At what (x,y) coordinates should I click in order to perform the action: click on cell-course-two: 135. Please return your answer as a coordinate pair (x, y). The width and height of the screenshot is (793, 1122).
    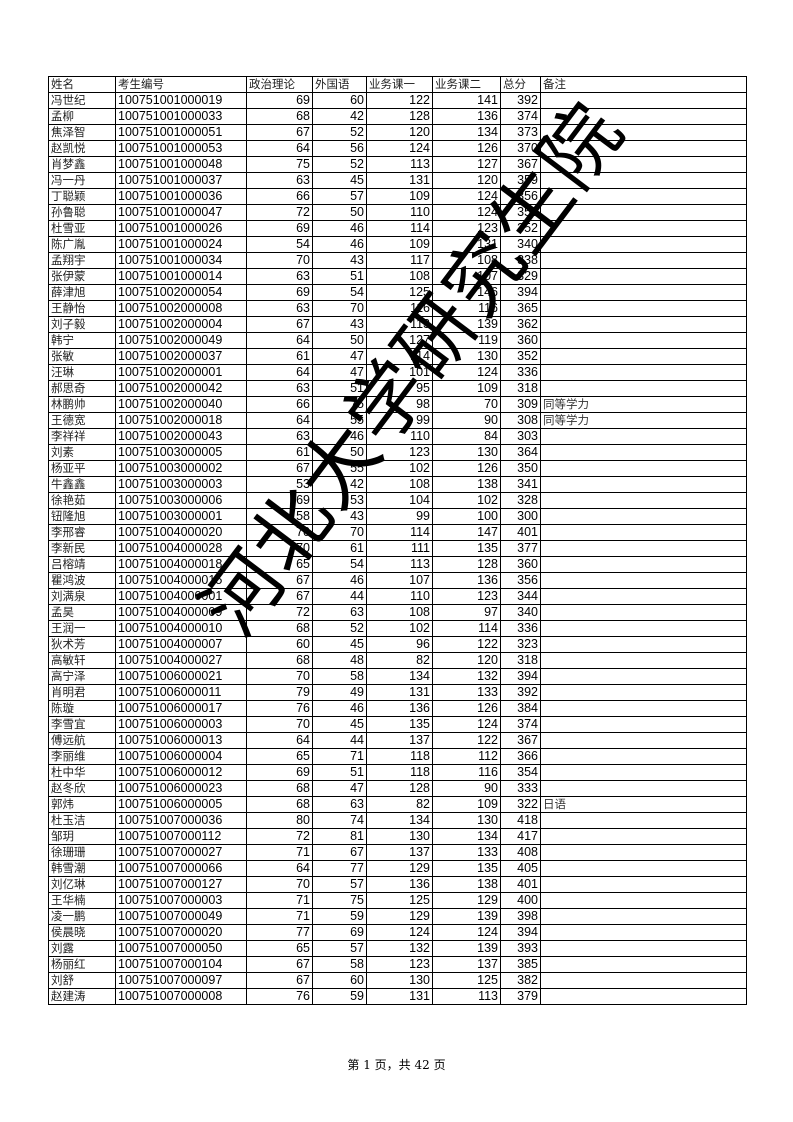
    Looking at the image, I should click on (466, 868).